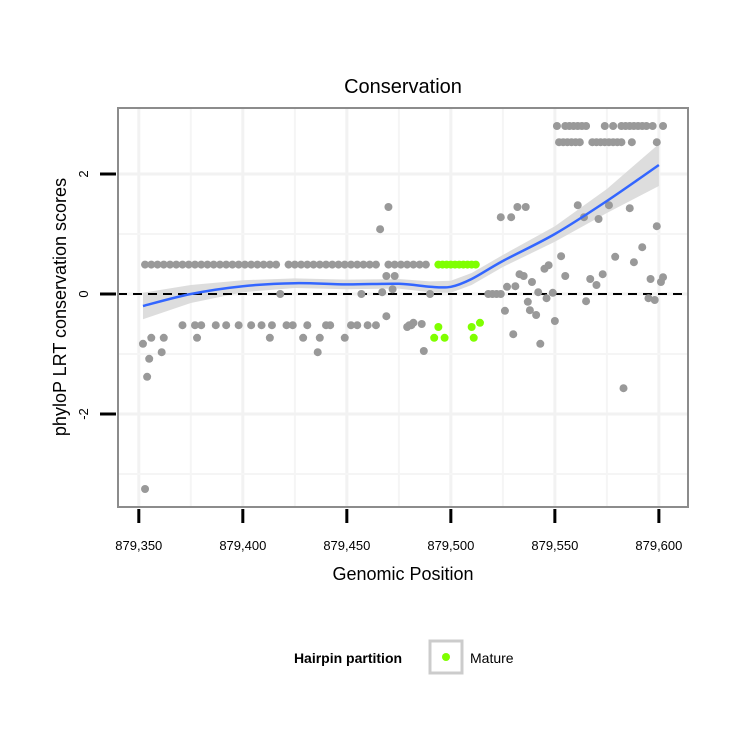 Image resolution: width=750 pixels, height=750 pixels. Describe the element at coordinates (403, 87) in the screenshot. I see `chart-title: Conservation` at that location.